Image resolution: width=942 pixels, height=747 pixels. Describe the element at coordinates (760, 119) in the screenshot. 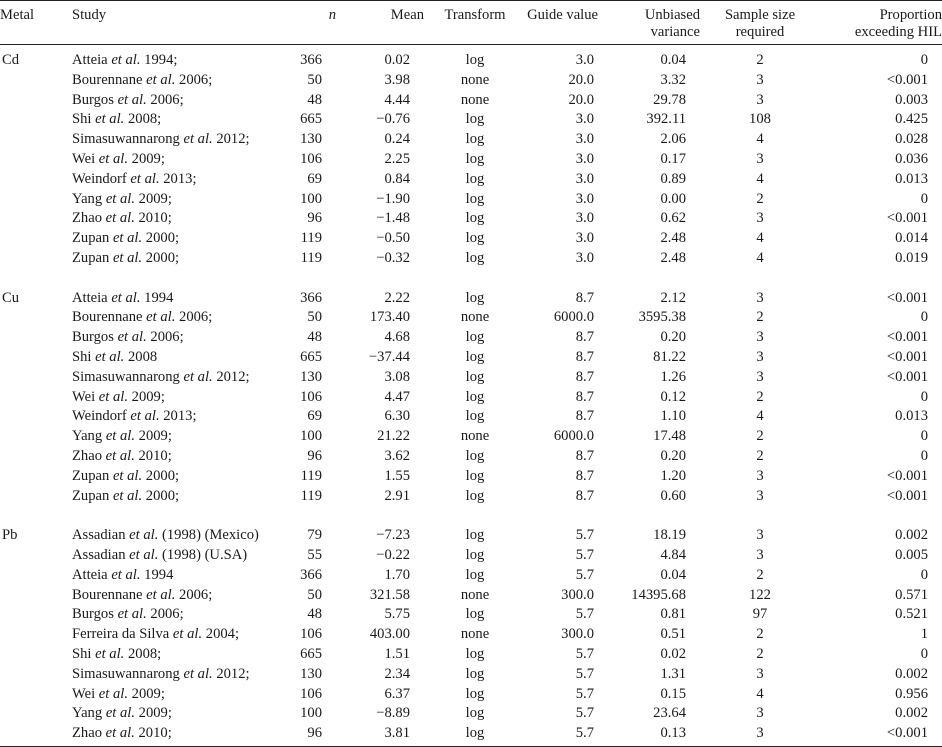

I see `cell-sample-size: 108` at that location.